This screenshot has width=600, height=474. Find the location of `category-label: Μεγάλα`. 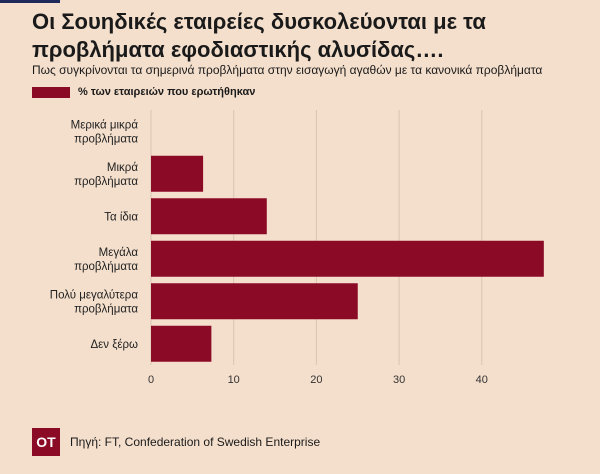

category-label: Μεγάλα is located at coordinates (119, 253).